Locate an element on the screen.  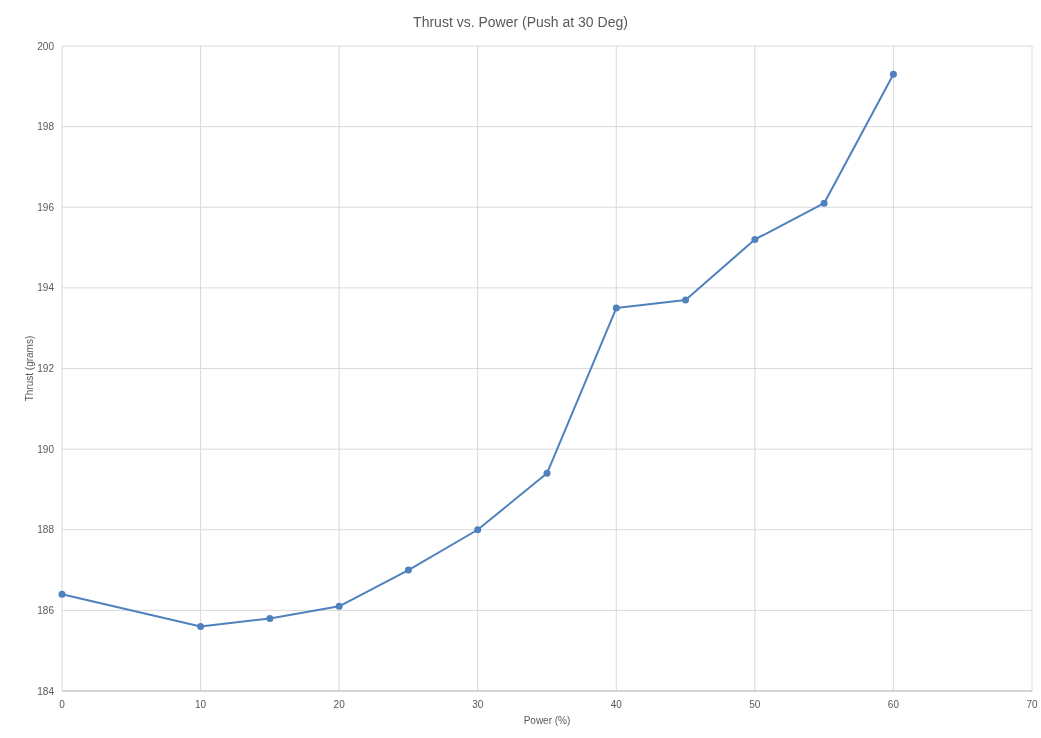
y-tick-label: 198 is located at coordinates (46, 127).